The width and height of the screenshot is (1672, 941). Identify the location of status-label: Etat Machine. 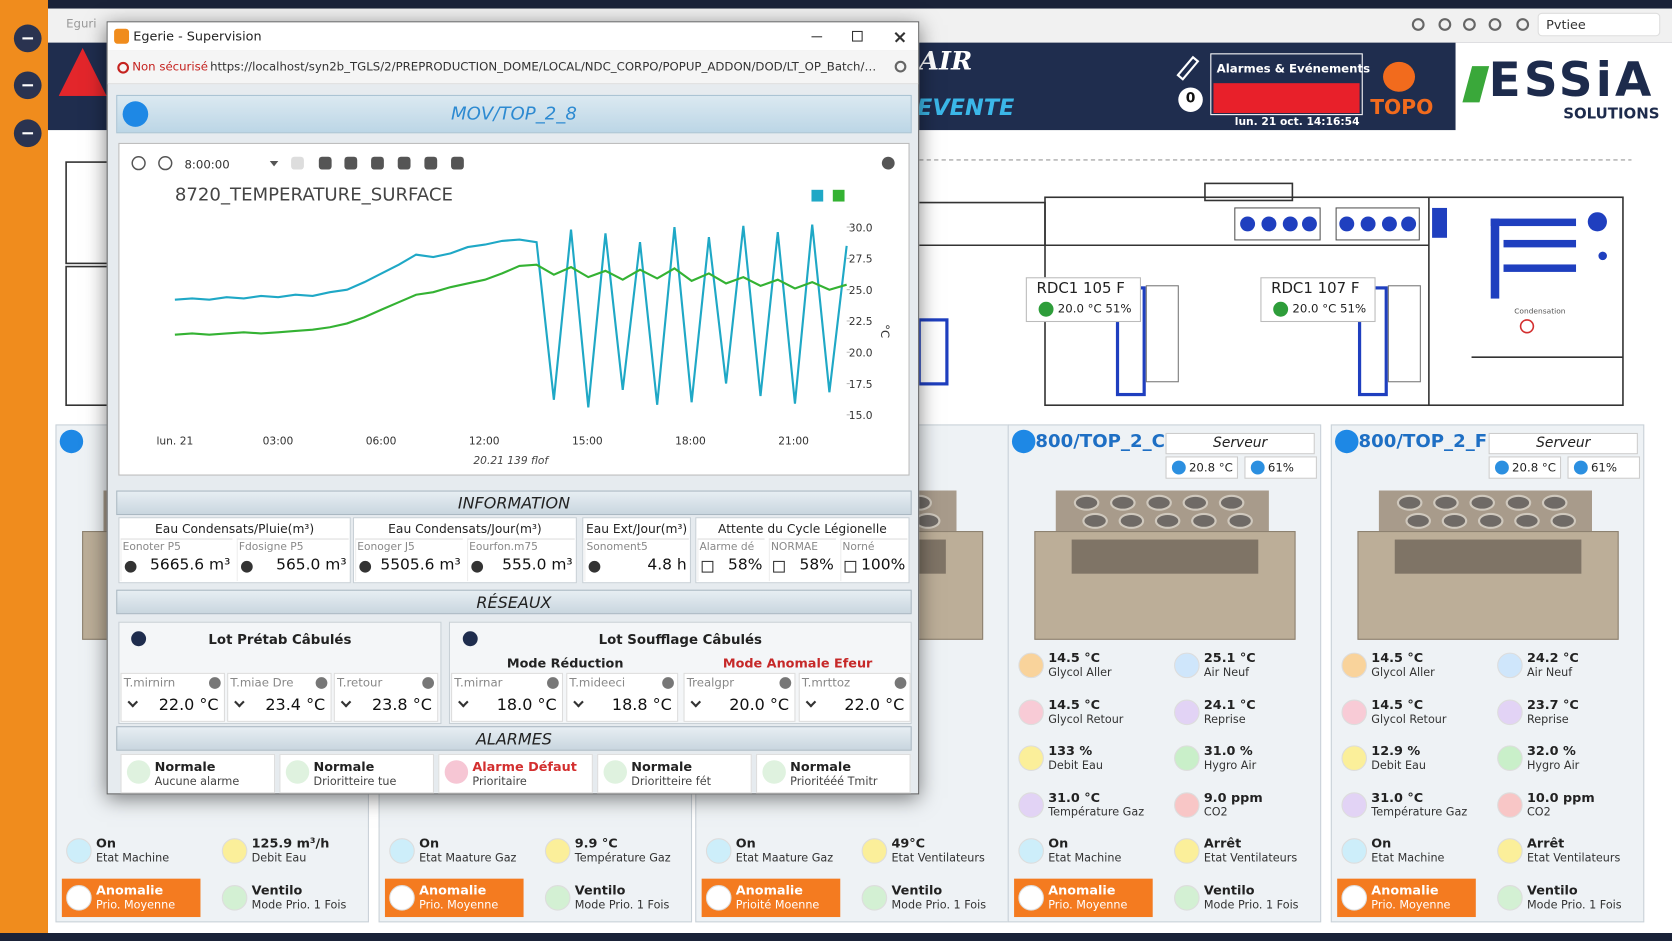
(1408, 859).